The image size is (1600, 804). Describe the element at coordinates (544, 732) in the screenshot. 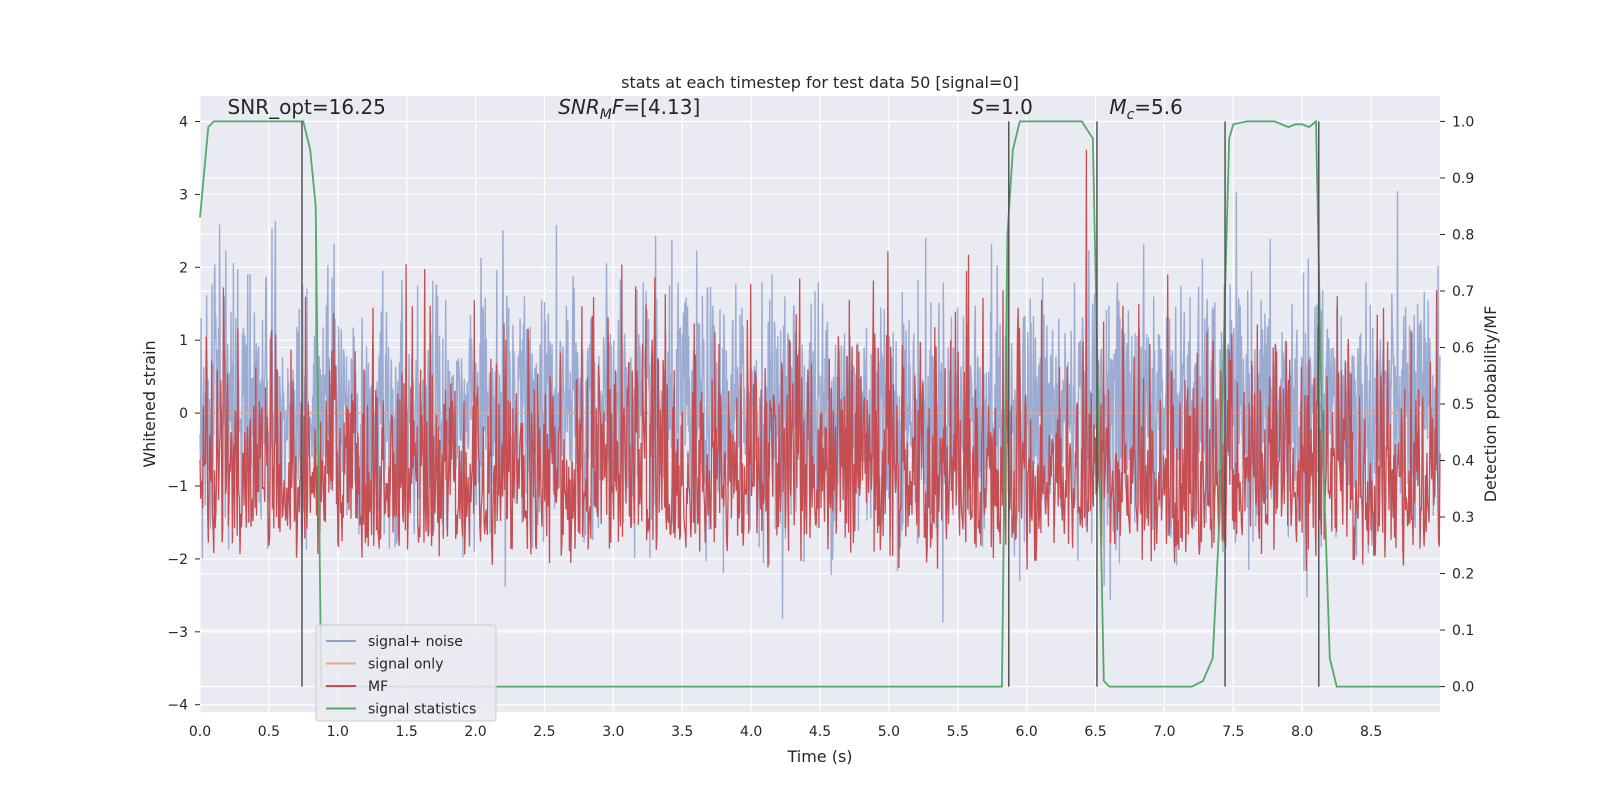

I see `x-tick-label: 2.5` at that location.